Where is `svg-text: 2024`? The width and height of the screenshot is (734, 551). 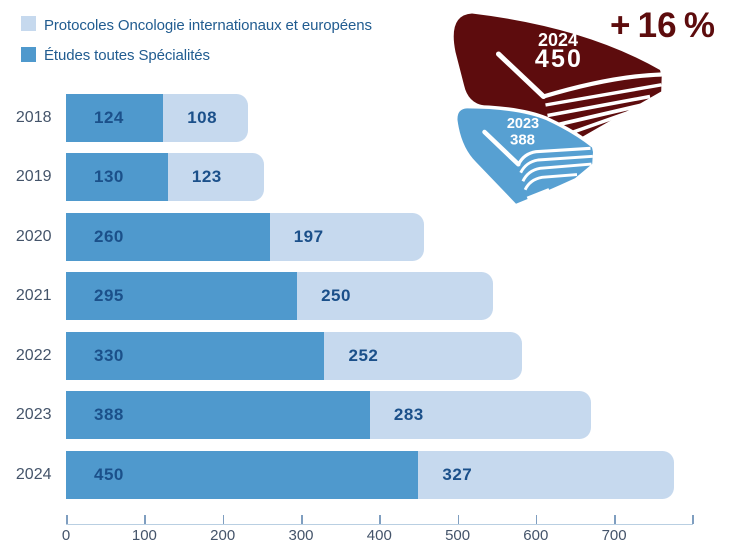
svg-text: 2024 is located at coordinates (558, 40).